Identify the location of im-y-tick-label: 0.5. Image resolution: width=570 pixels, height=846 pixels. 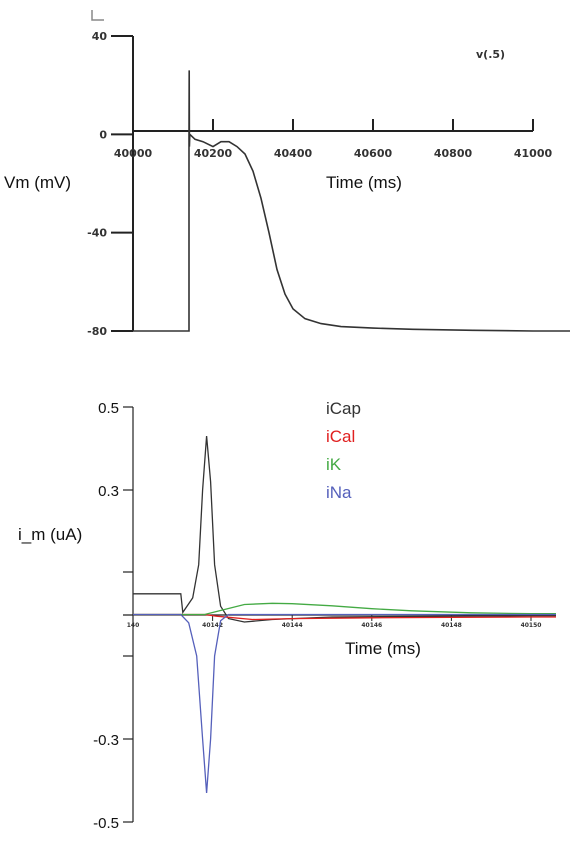
(108, 408).